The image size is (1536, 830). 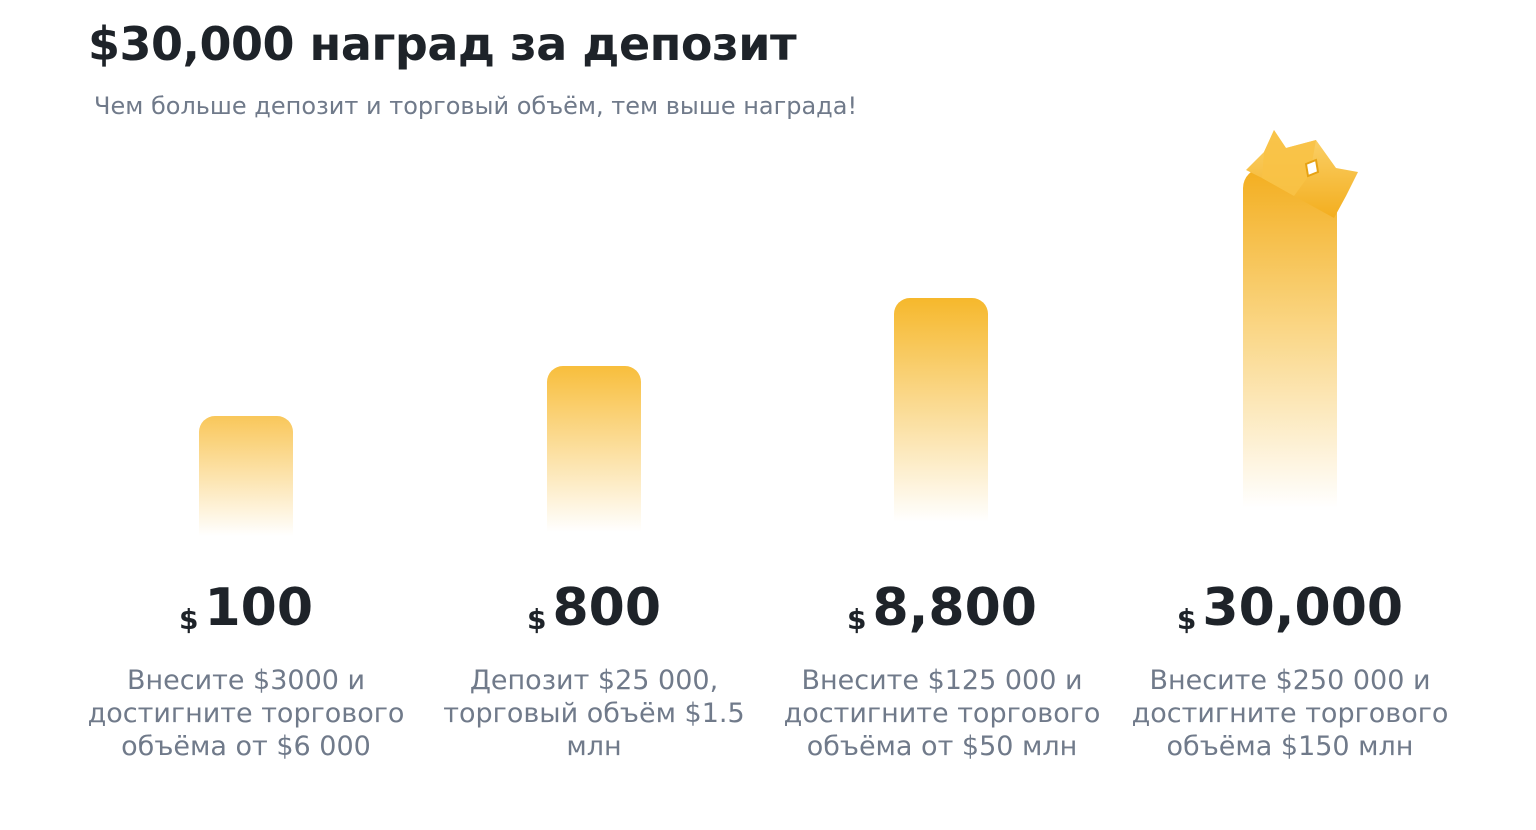 I want to click on reward-amount: $30,000, so click(x=1290, y=614).